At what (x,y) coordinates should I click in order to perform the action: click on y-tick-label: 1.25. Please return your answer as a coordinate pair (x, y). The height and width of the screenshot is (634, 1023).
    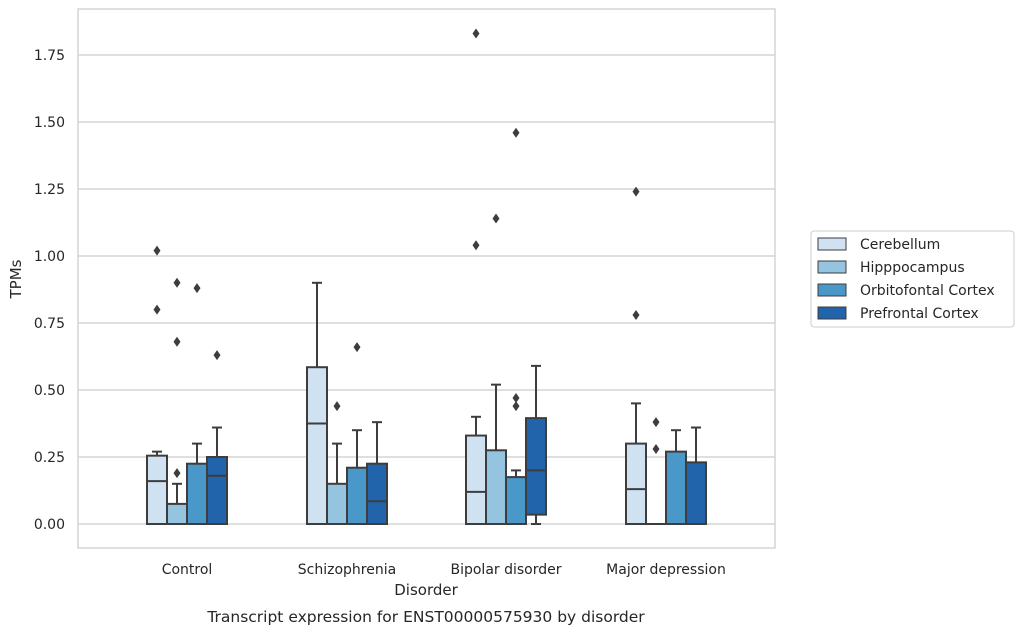
    Looking at the image, I should click on (49, 190).